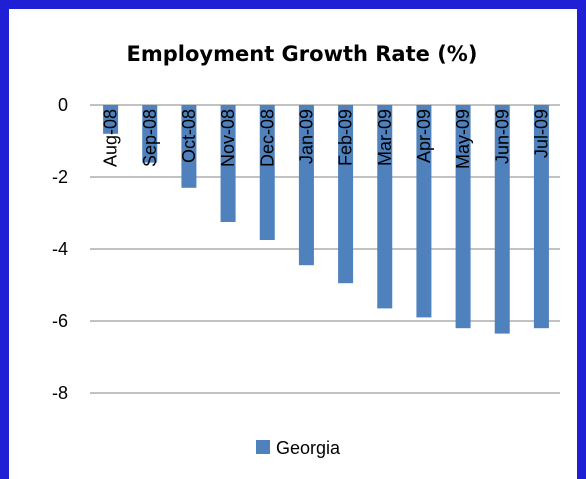 This screenshot has width=586, height=479. I want to click on y-tick-label: -4, so click(60, 249).